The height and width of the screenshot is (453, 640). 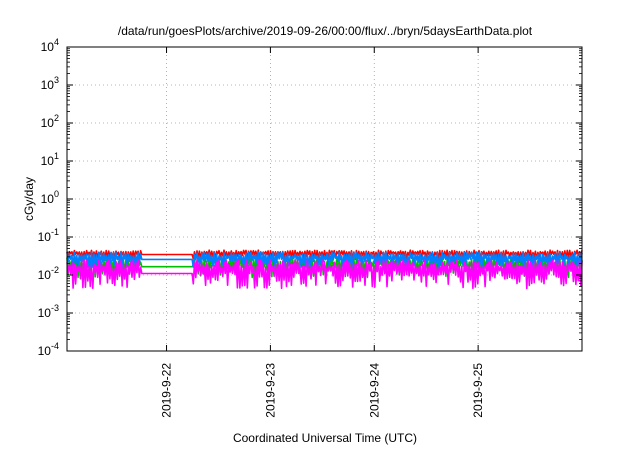 What do you see at coordinates (48, 311) in the screenshot?
I see `y-tick-label: 10⁻³` at bounding box center [48, 311].